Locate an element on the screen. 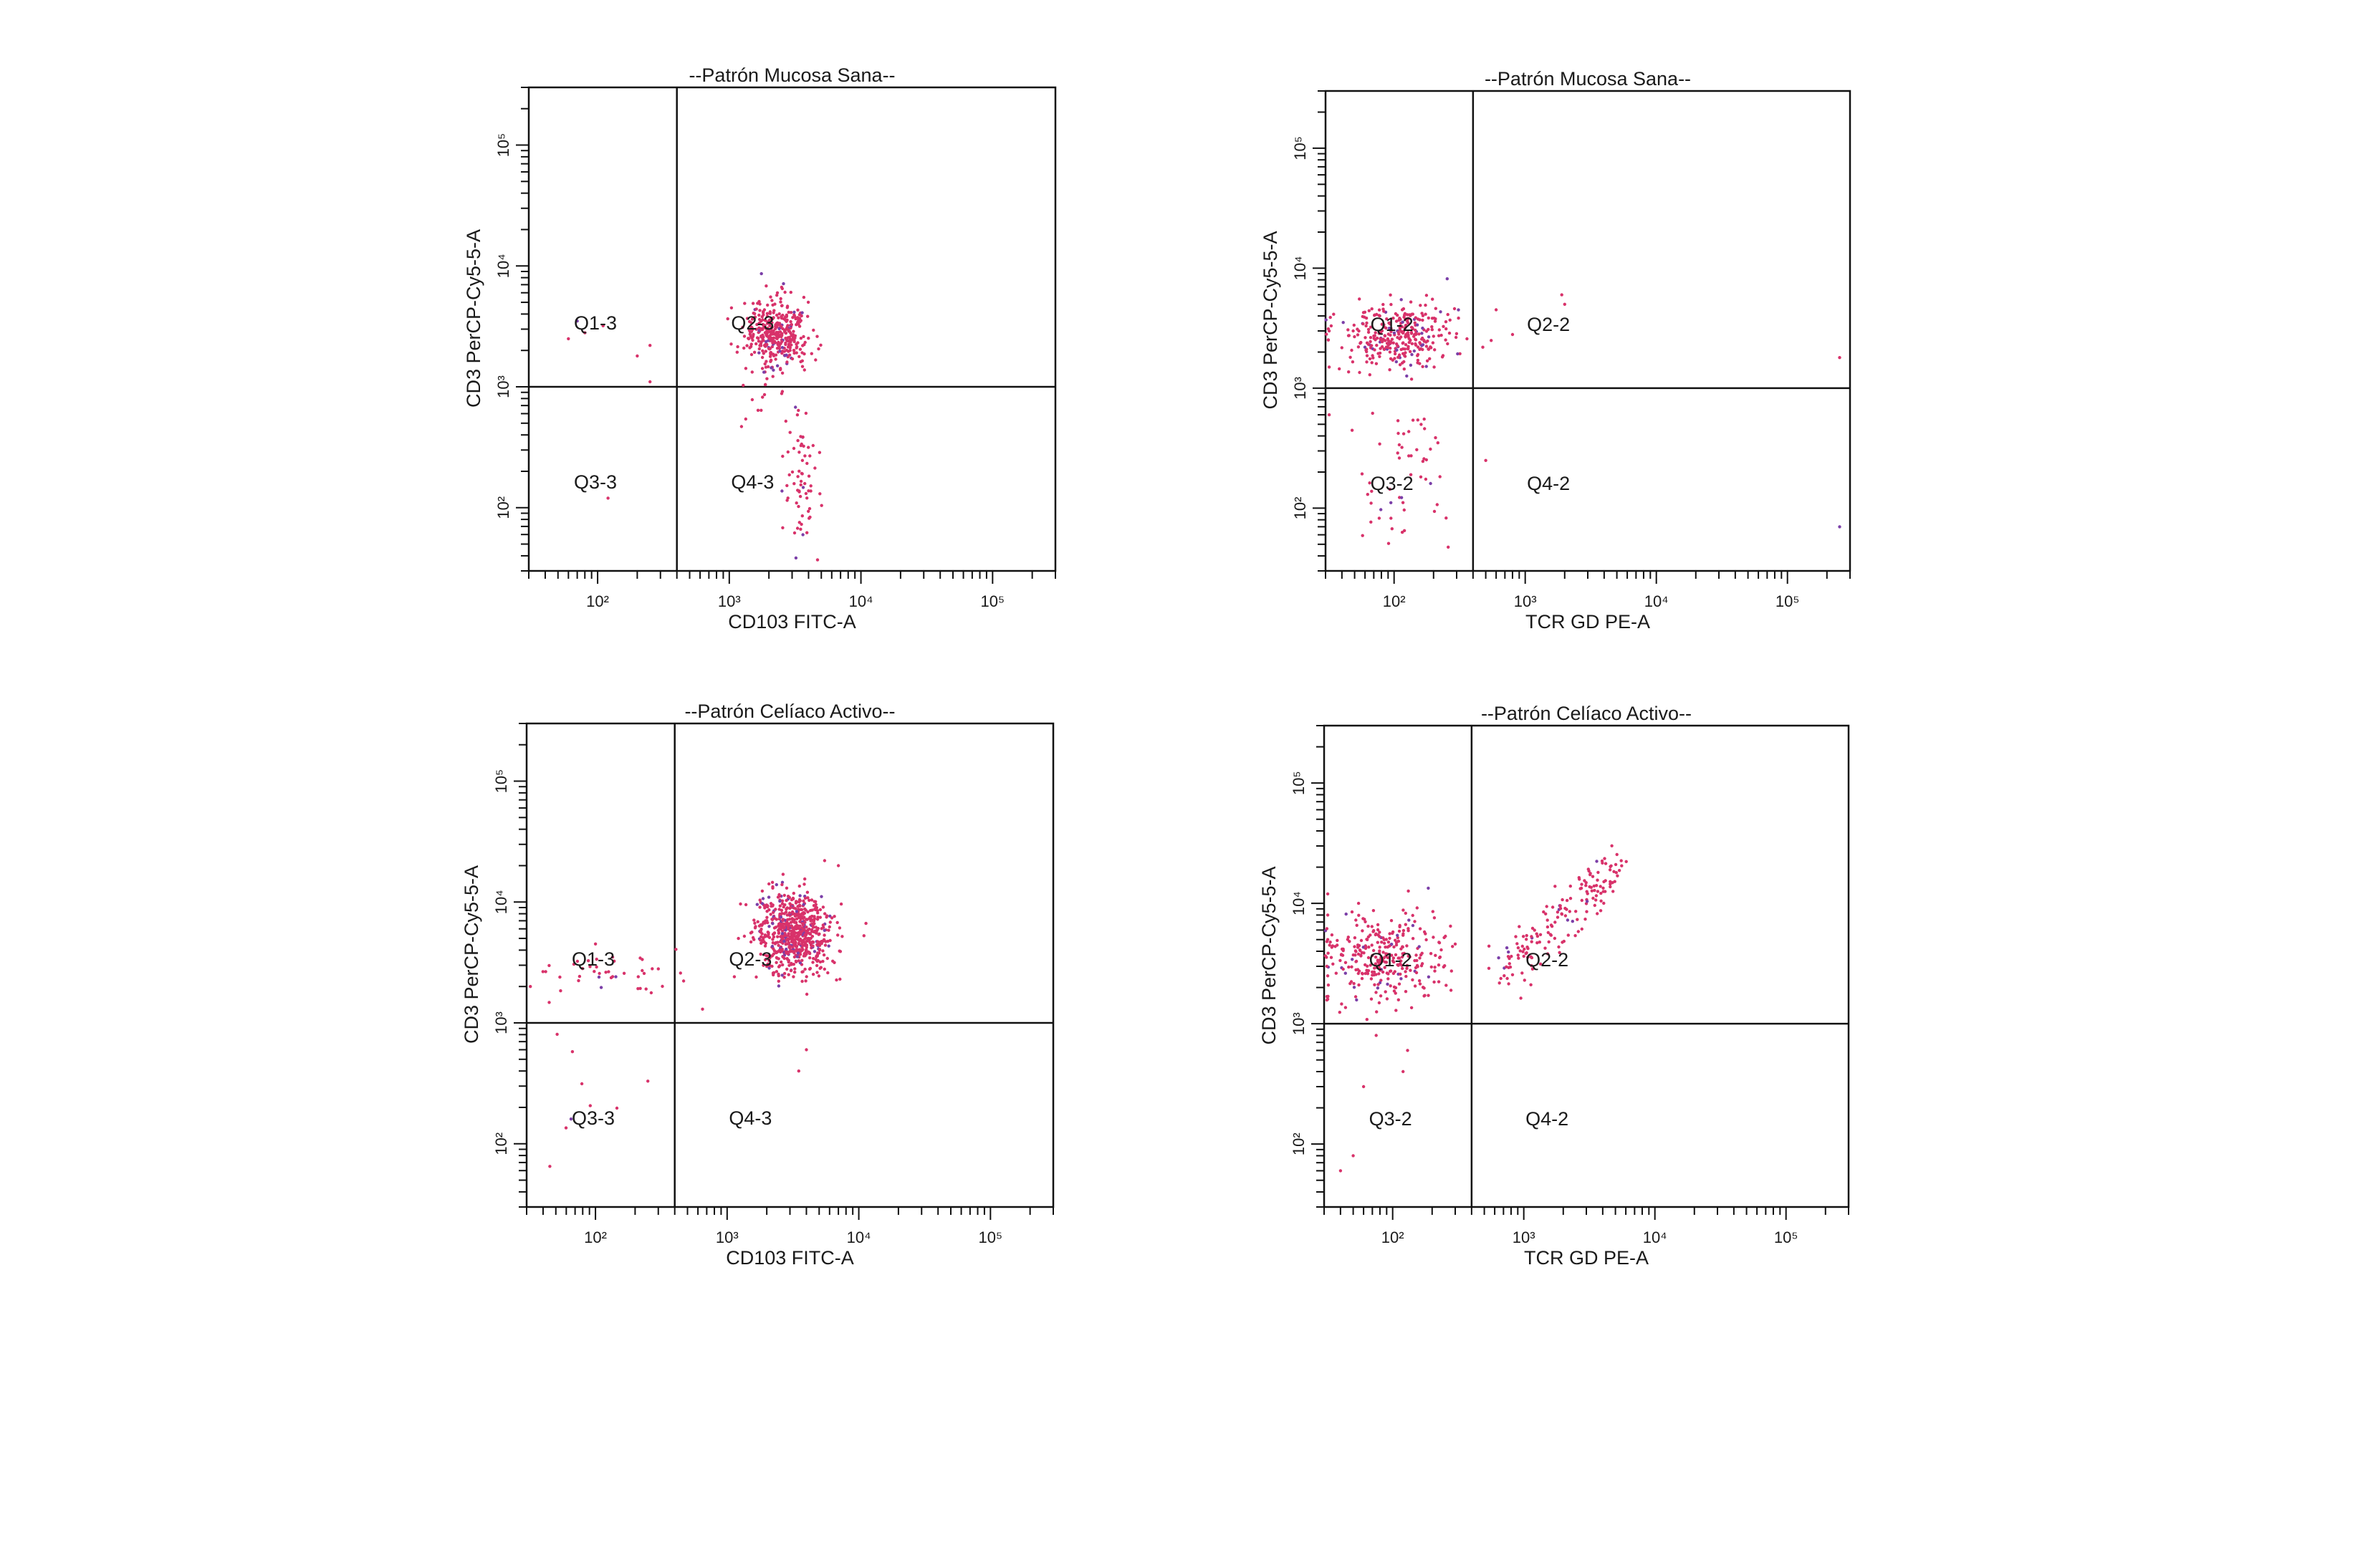  x-tick-label: 10² is located at coordinates (595, 1237).